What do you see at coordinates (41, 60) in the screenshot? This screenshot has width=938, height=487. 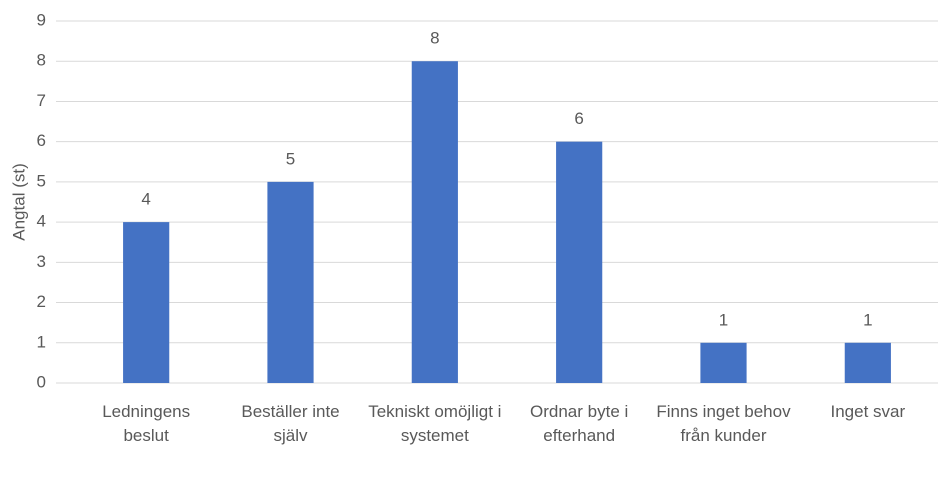 I see `y-tick-label: 8` at bounding box center [41, 60].